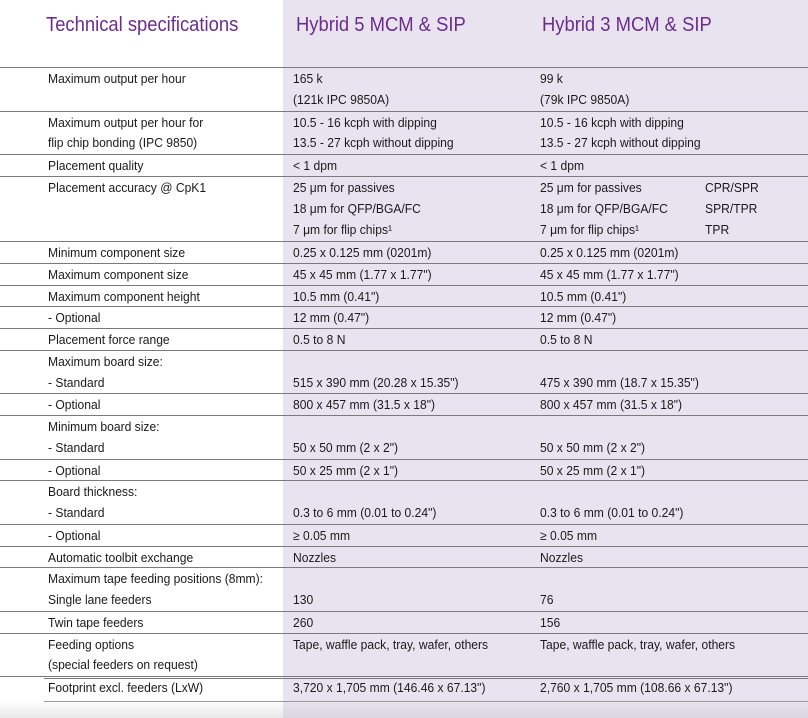 The height and width of the screenshot is (718, 808). I want to click on hybrid-3-value: 7 μm for flip chips¹, so click(590, 230).